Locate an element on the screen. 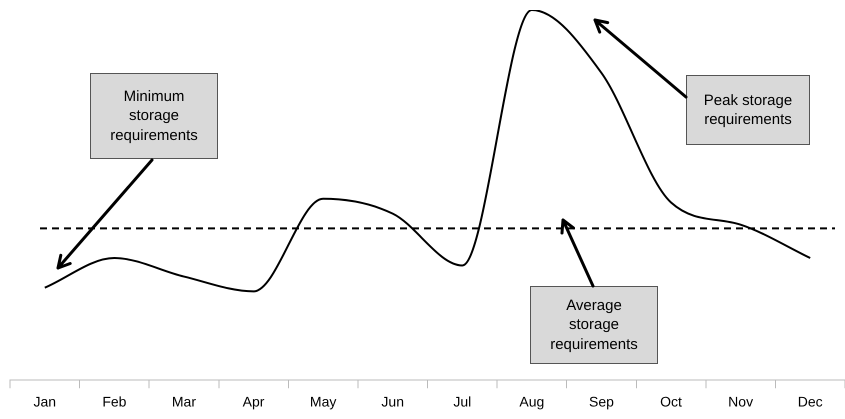 This screenshot has height=419, width=845. x-tick-label: Jan is located at coordinates (45, 401).